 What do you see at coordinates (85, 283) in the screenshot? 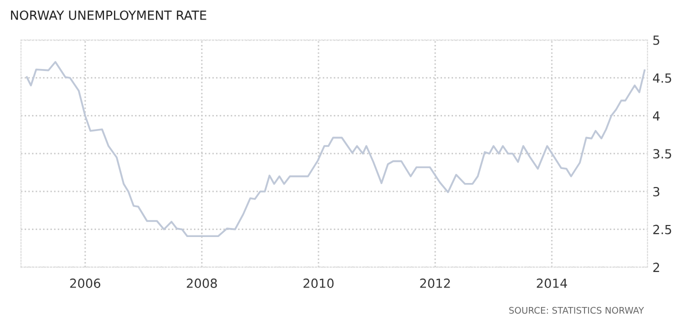
I see `x-tick-label: 2006` at bounding box center [85, 283].